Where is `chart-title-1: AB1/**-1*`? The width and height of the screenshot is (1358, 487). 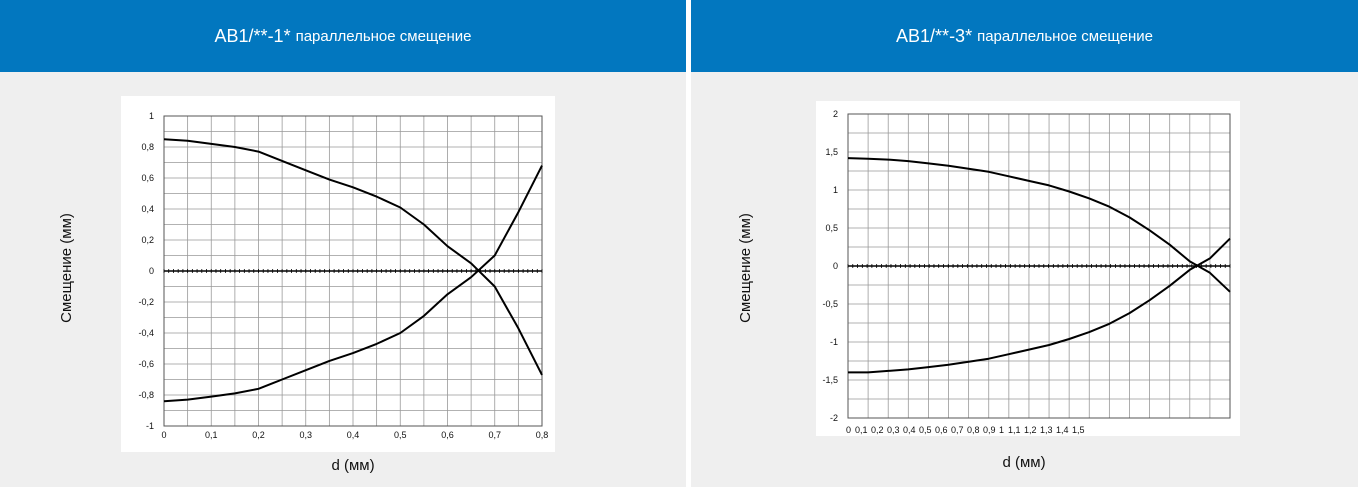 chart-title-1: AB1/**-1* is located at coordinates (252, 35).